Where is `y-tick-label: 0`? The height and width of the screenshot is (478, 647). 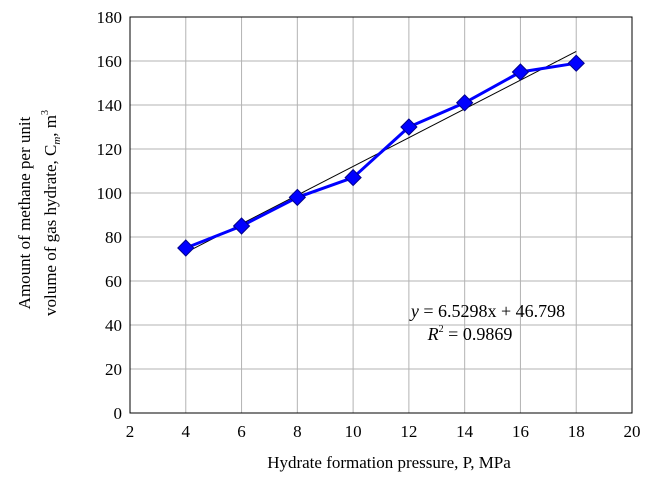 y-tick-label: 0 is located at coordinates (118, 413).